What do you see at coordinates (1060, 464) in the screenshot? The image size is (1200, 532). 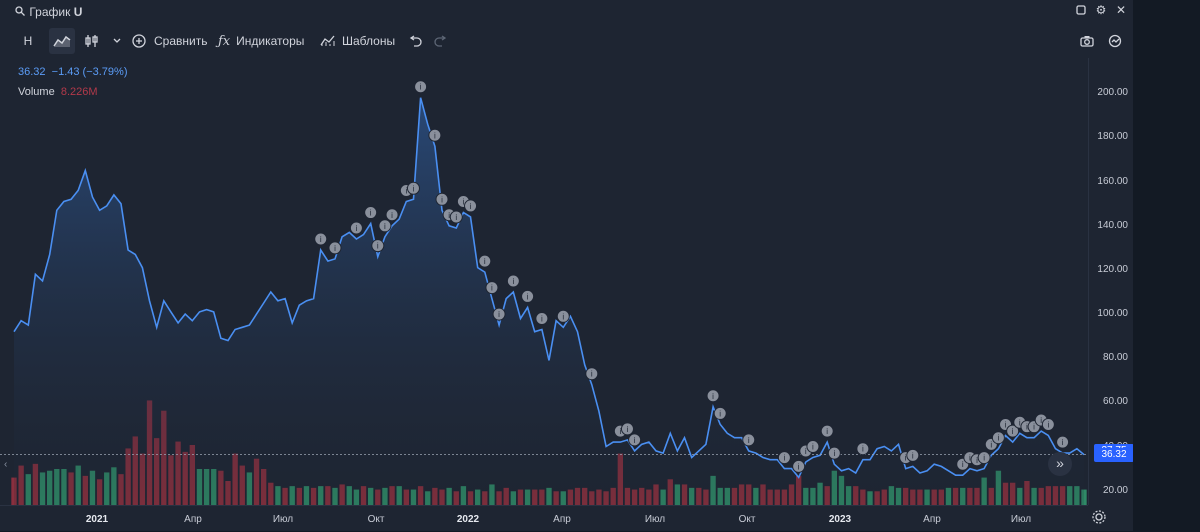 I see `scroll-to-realtime-button: »` at bounding box center [1060, 464].